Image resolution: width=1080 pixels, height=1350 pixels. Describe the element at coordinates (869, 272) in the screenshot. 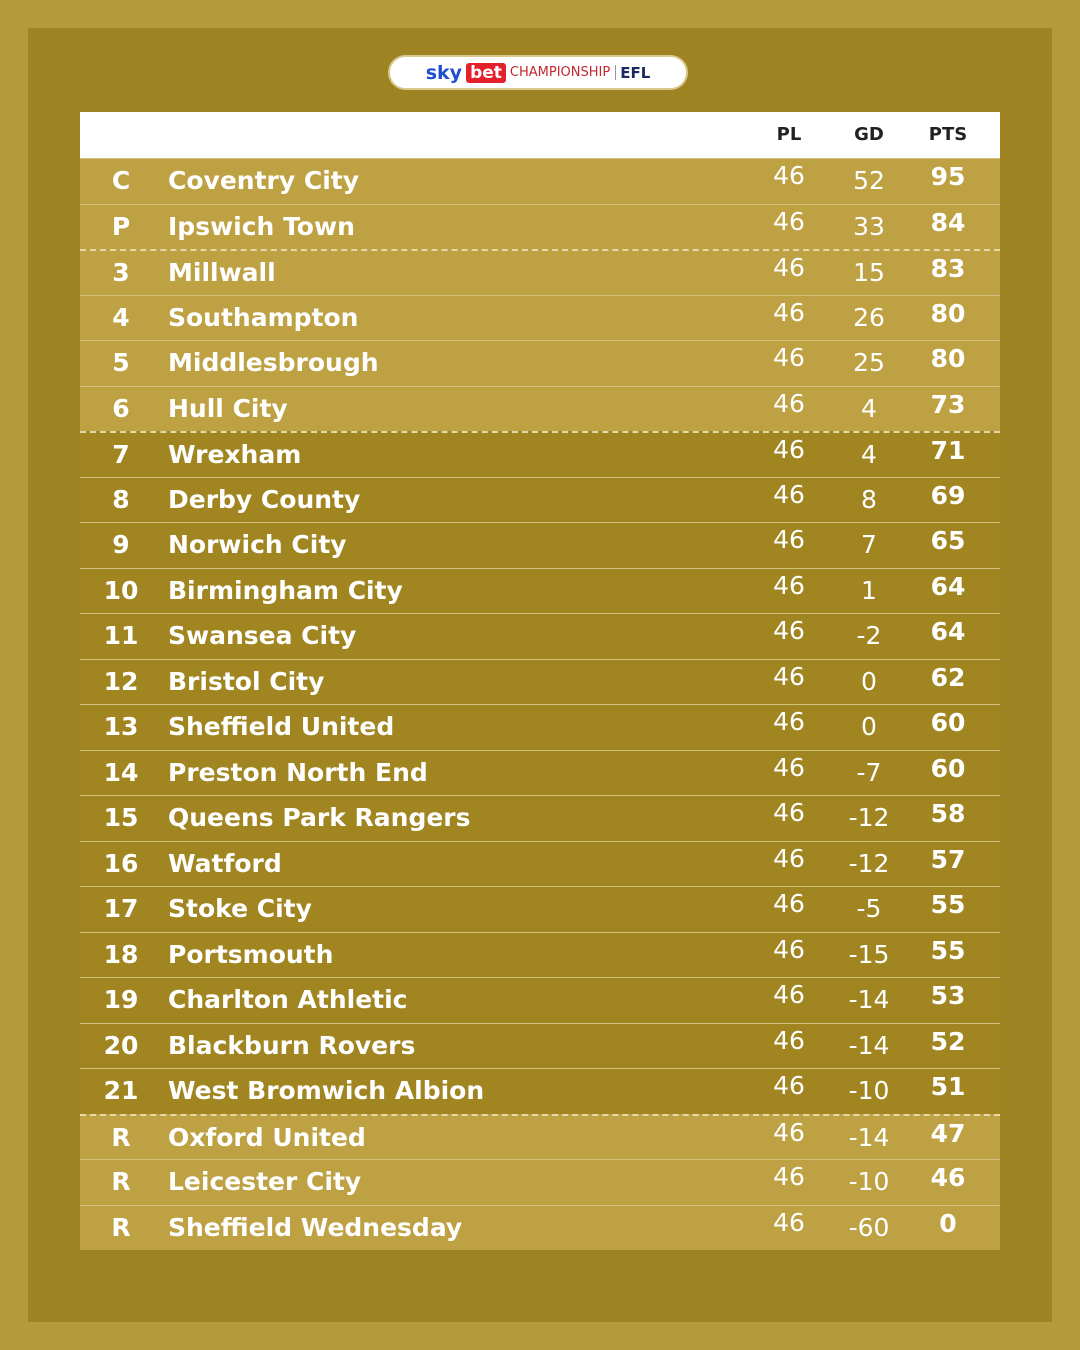

I see `stat-gd: 15` at that location.